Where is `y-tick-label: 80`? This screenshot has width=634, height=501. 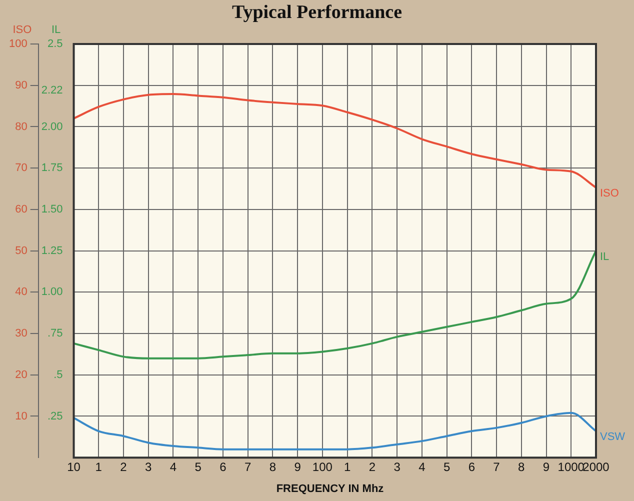
y-tick-label: 80 is located at coordinates (21, 126).